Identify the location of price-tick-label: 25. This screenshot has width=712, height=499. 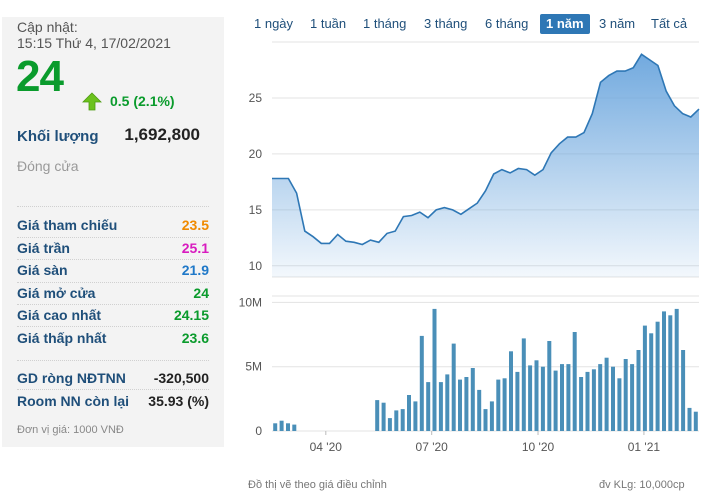
(256, 98).